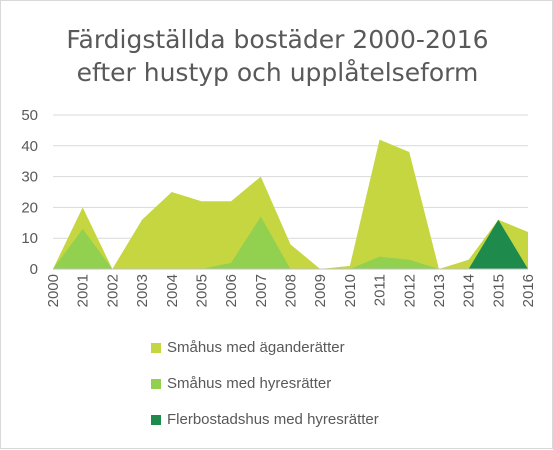 The image size is (553, 450). What do you see at coordinates (29, 115) in the screenshot?
I see `y-tick-label: 50` at bounding box center [29, 115].